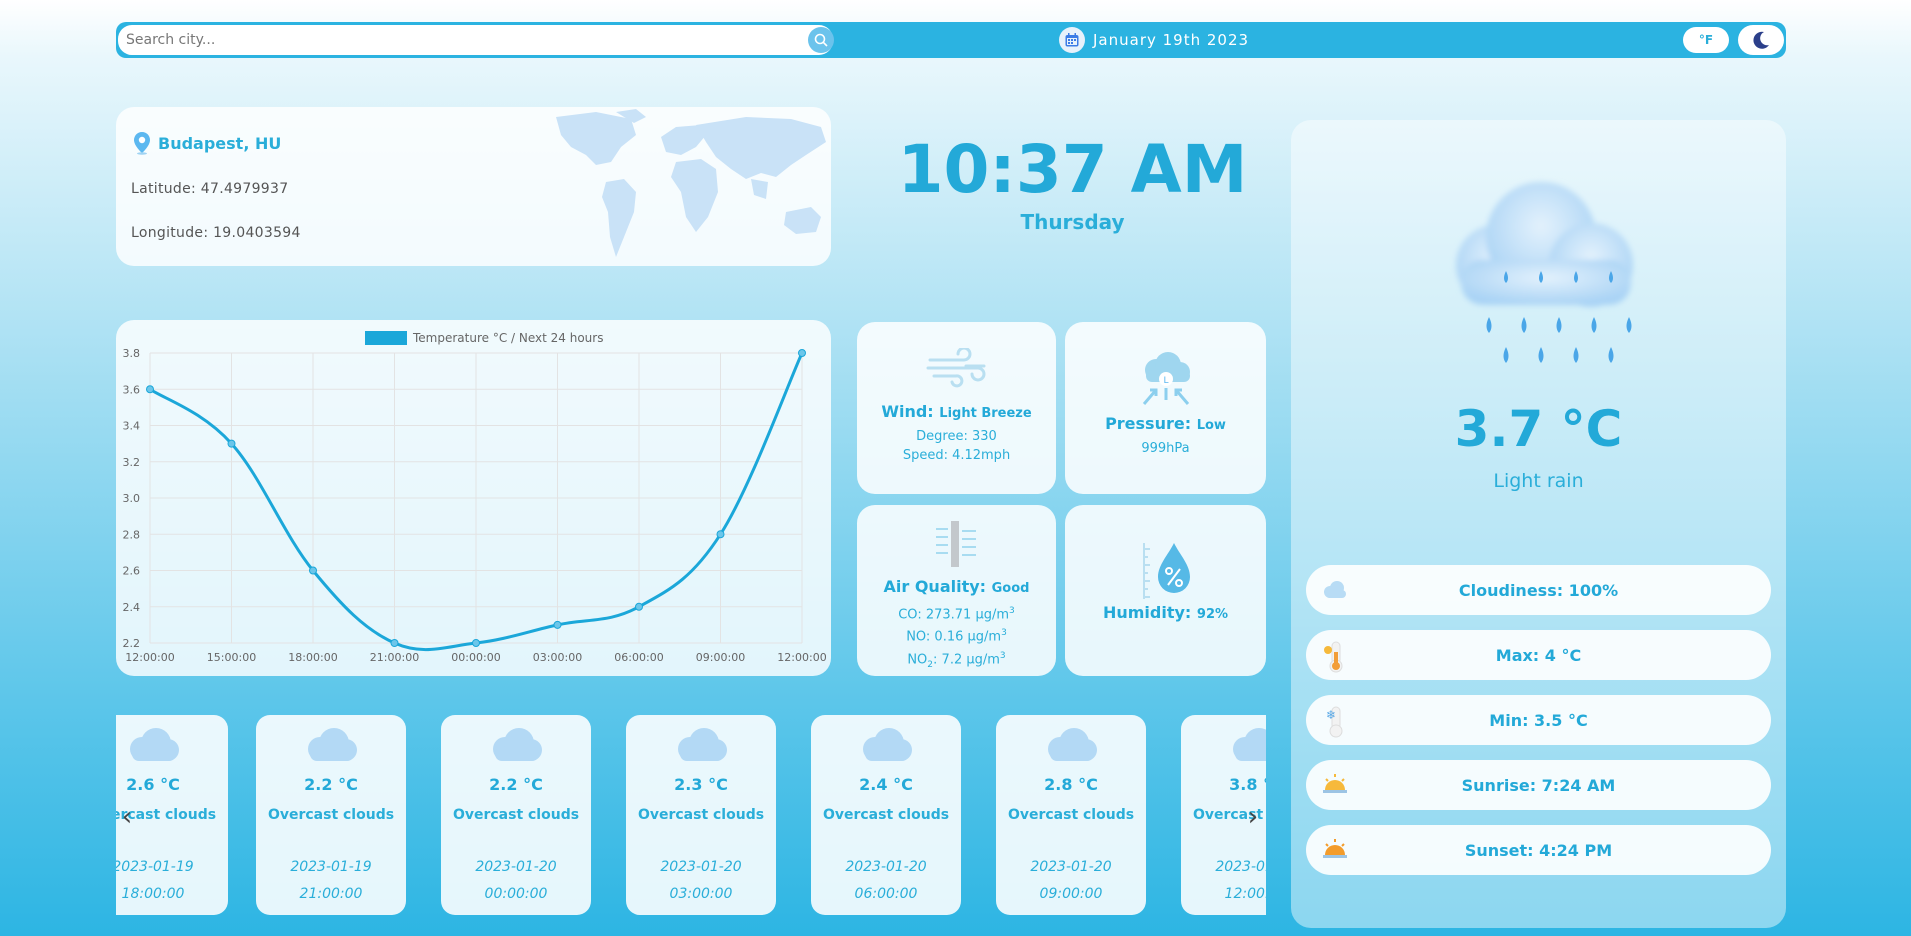  What do you see at coordinates (153, 894) in the screenshot?
I see `forecast-time: 18:00:00` at bounding box center [153, 894].